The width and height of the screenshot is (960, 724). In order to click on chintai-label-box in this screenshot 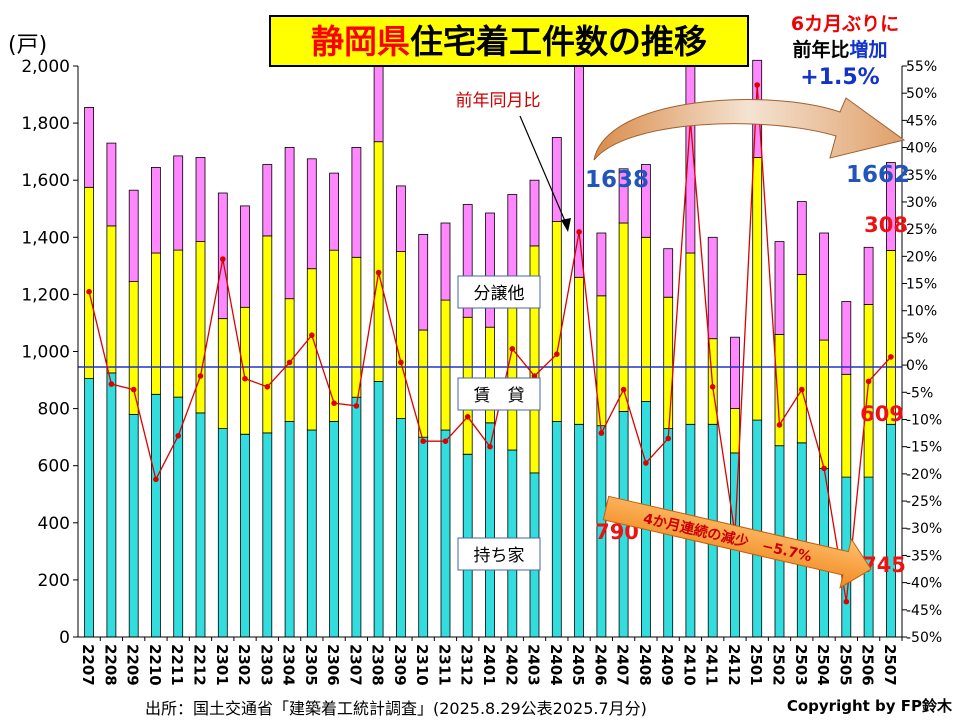, I will do `click(499, 394)`.